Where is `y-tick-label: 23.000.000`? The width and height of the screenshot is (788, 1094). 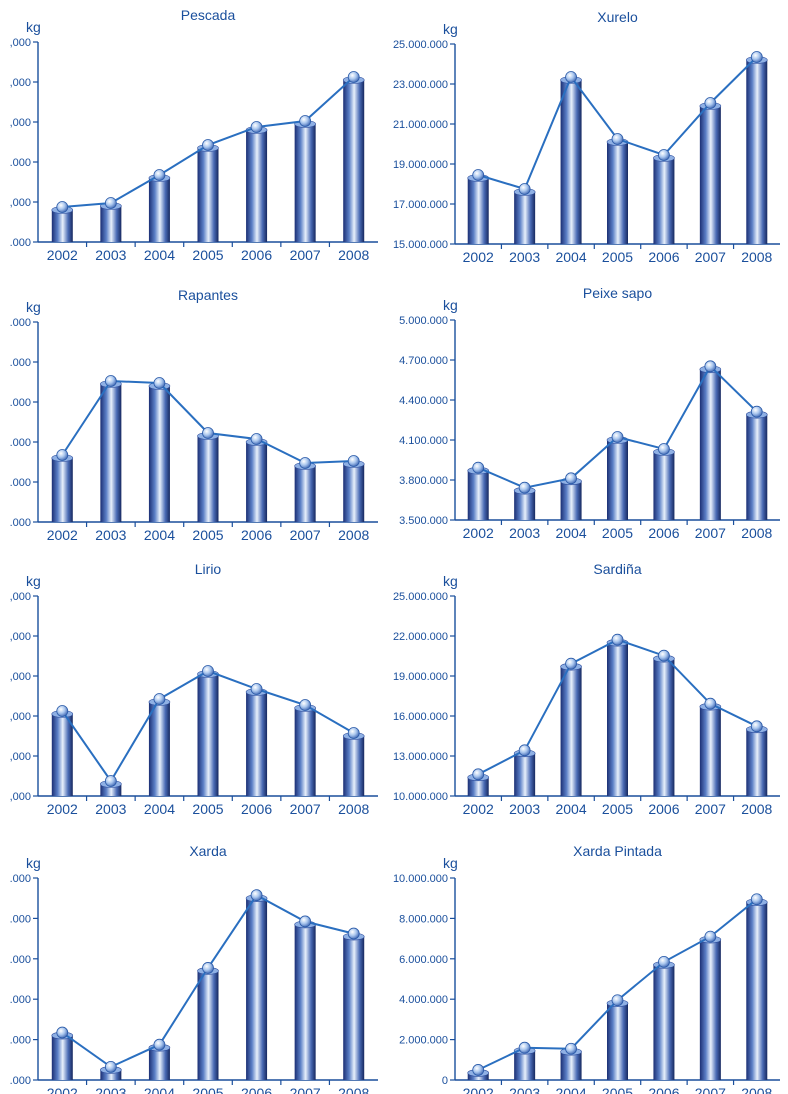
y-tick-label: 23.000.000 is located at coordinates (420, 85).